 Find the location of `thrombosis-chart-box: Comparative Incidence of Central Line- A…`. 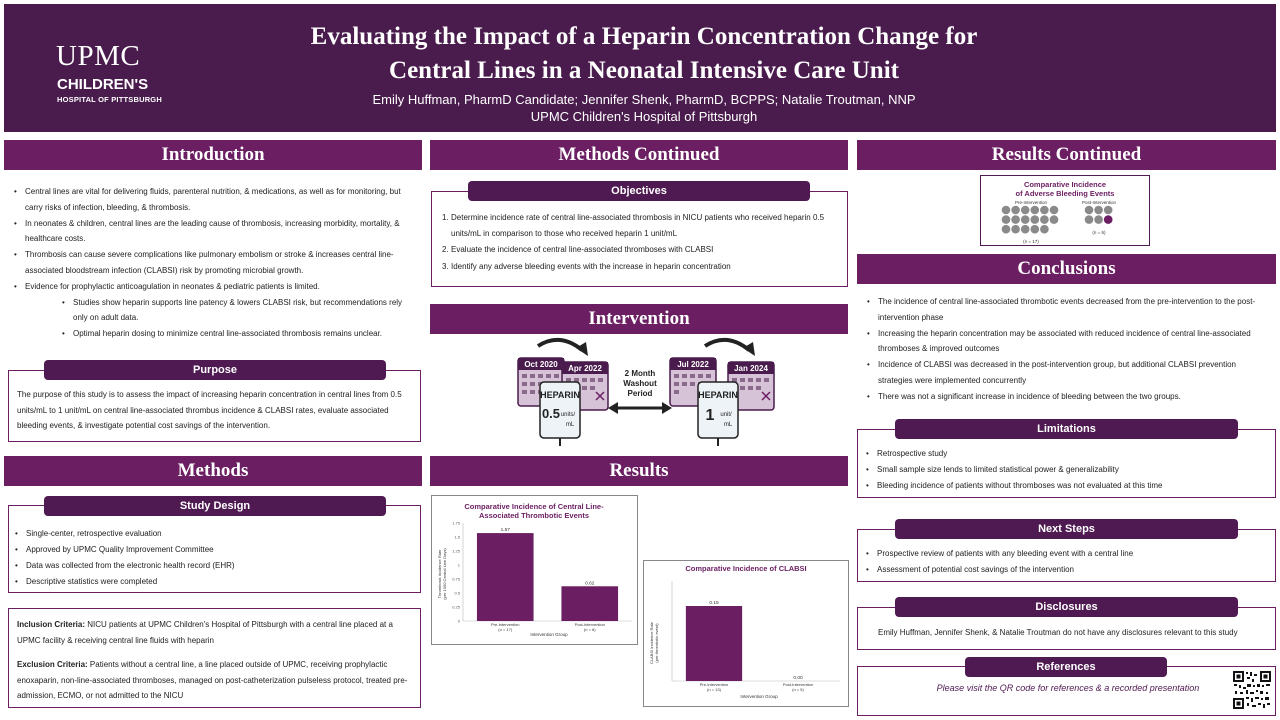

thrombosis-chart-box: Comparative Incidence of Central Line- A… is located at coordinates (534, 570).